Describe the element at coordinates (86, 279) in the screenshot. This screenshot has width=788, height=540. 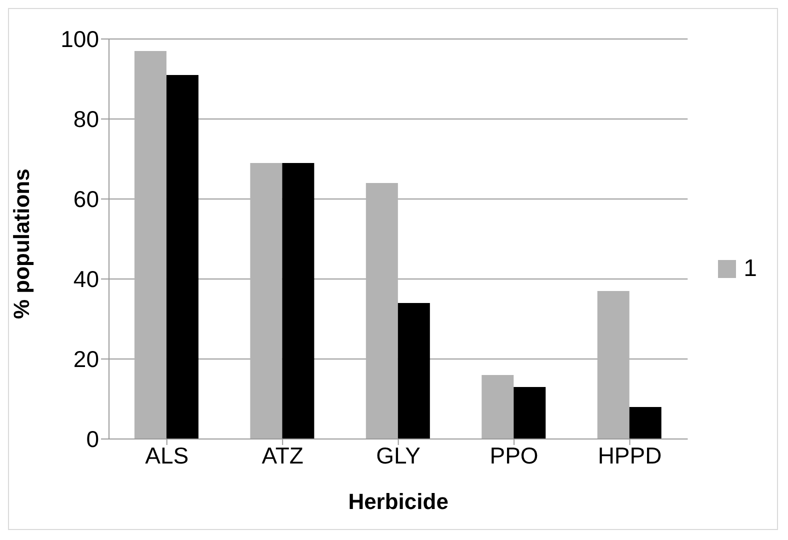
I see `y-tick-label: 40` at that location.